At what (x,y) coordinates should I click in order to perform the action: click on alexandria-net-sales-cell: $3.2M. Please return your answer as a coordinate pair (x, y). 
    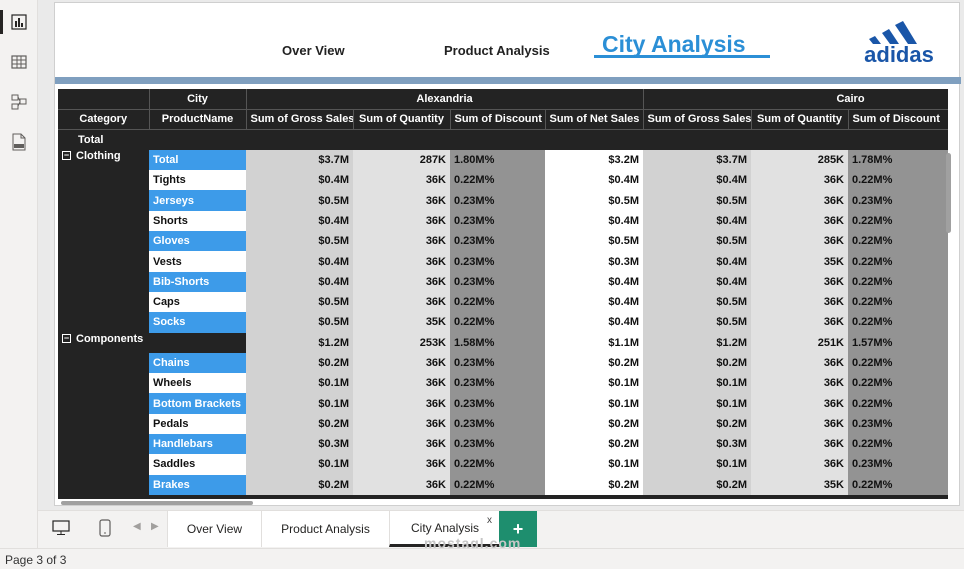
    Looking at the image, I should click on (594, 160).